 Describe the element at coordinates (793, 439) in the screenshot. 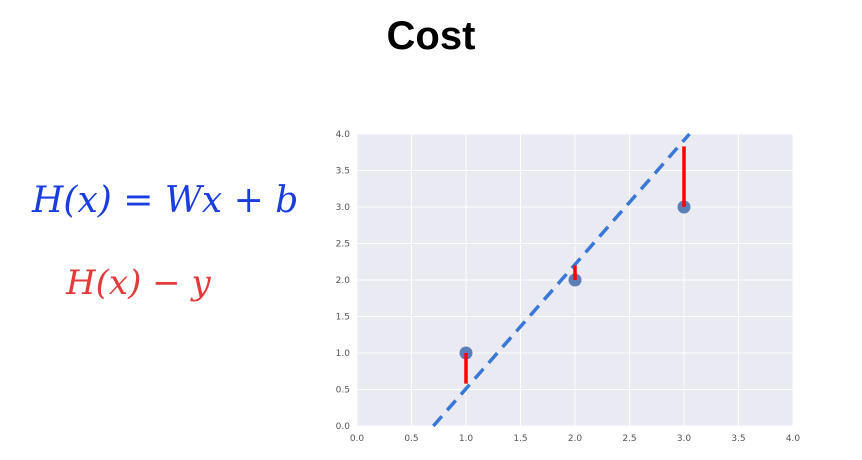

I see `x-tick-label: 4.0` at that location.